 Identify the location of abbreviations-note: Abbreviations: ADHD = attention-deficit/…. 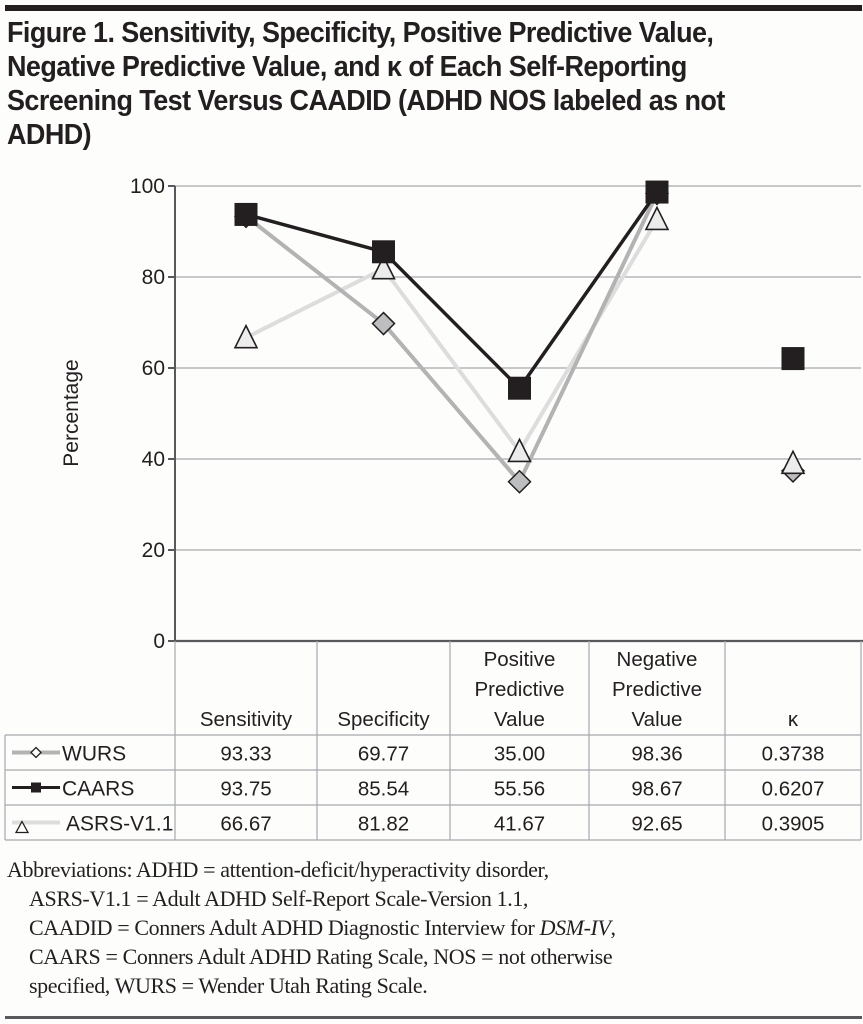
(432, 927).